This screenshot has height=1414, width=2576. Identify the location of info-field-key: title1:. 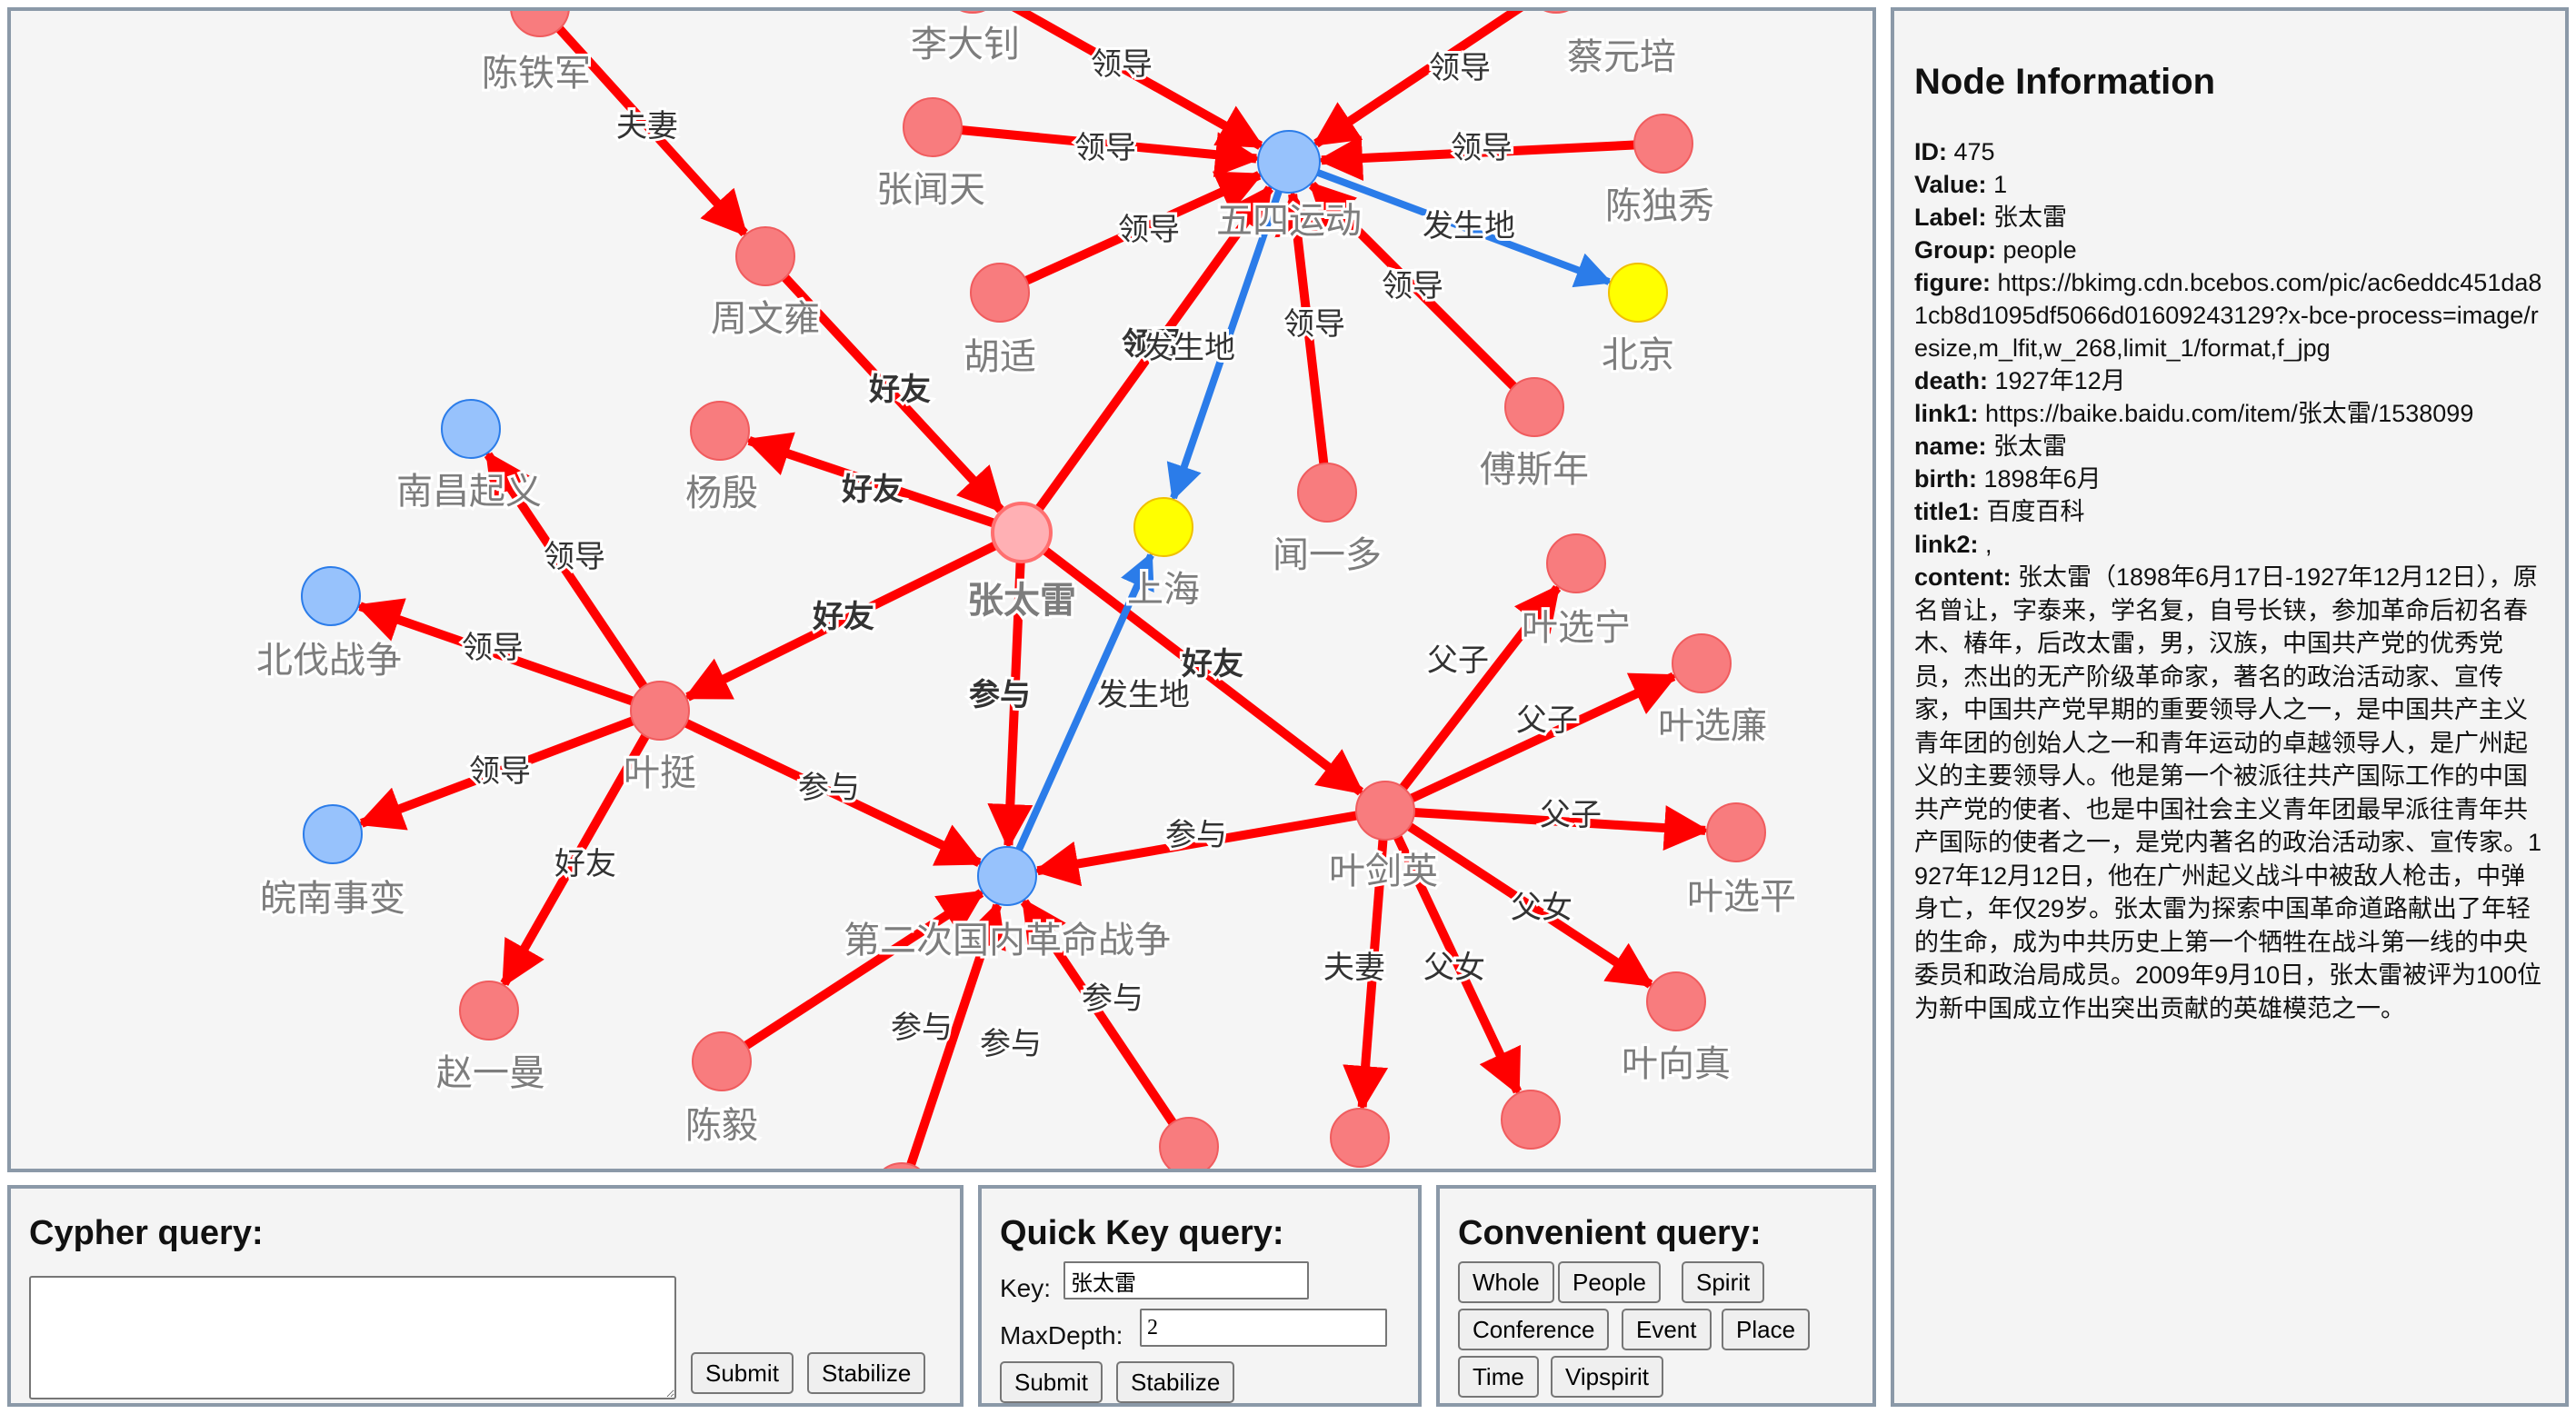
(1947, 512).